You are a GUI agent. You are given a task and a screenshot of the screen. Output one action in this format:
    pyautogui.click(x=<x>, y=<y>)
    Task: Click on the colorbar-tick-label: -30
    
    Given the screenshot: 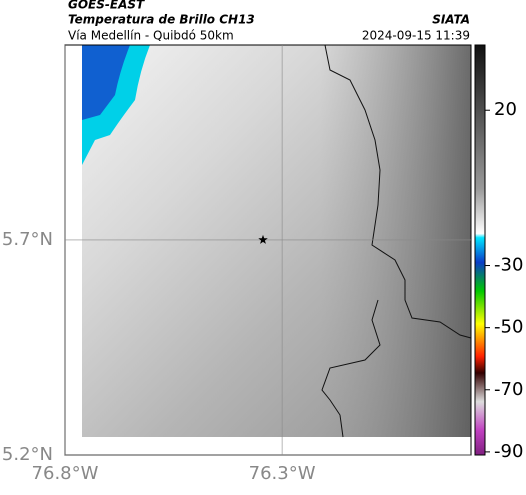 What is the action you would take?
    pyautogui.click(x=508, y=265)
    